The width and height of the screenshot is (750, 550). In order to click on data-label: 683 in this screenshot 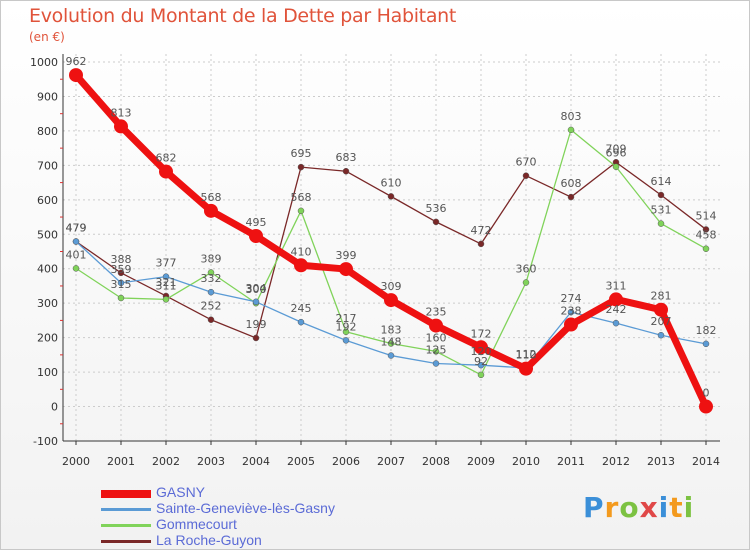, I will do `click(346, 157)`.